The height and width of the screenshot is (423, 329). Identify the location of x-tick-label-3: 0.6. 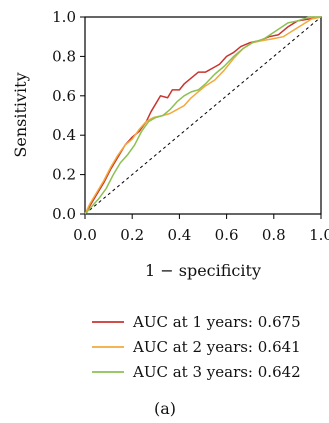
(227, 235).